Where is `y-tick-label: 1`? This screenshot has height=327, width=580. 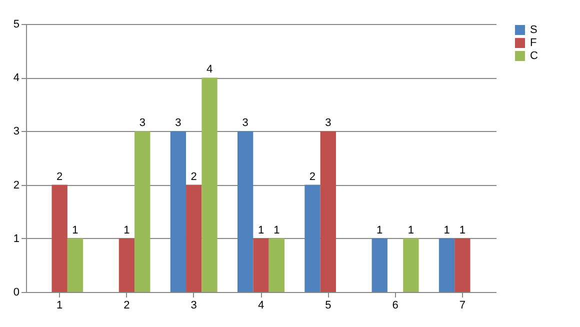
y-tick-label: 1 is located at coordinates (16, 238).